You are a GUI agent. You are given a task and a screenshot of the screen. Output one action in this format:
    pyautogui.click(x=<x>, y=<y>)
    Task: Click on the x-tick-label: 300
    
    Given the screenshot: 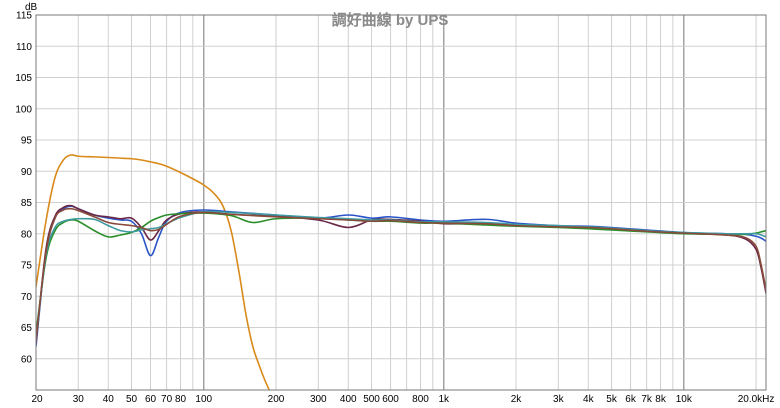 What is the action you would take?
    pyautogui.click(x=318, y=399)
    